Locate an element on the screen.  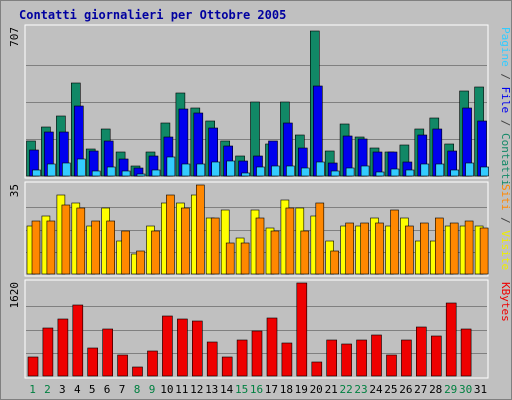
x-tick-label-day-31: 31 is located at coordinates (480, 389).